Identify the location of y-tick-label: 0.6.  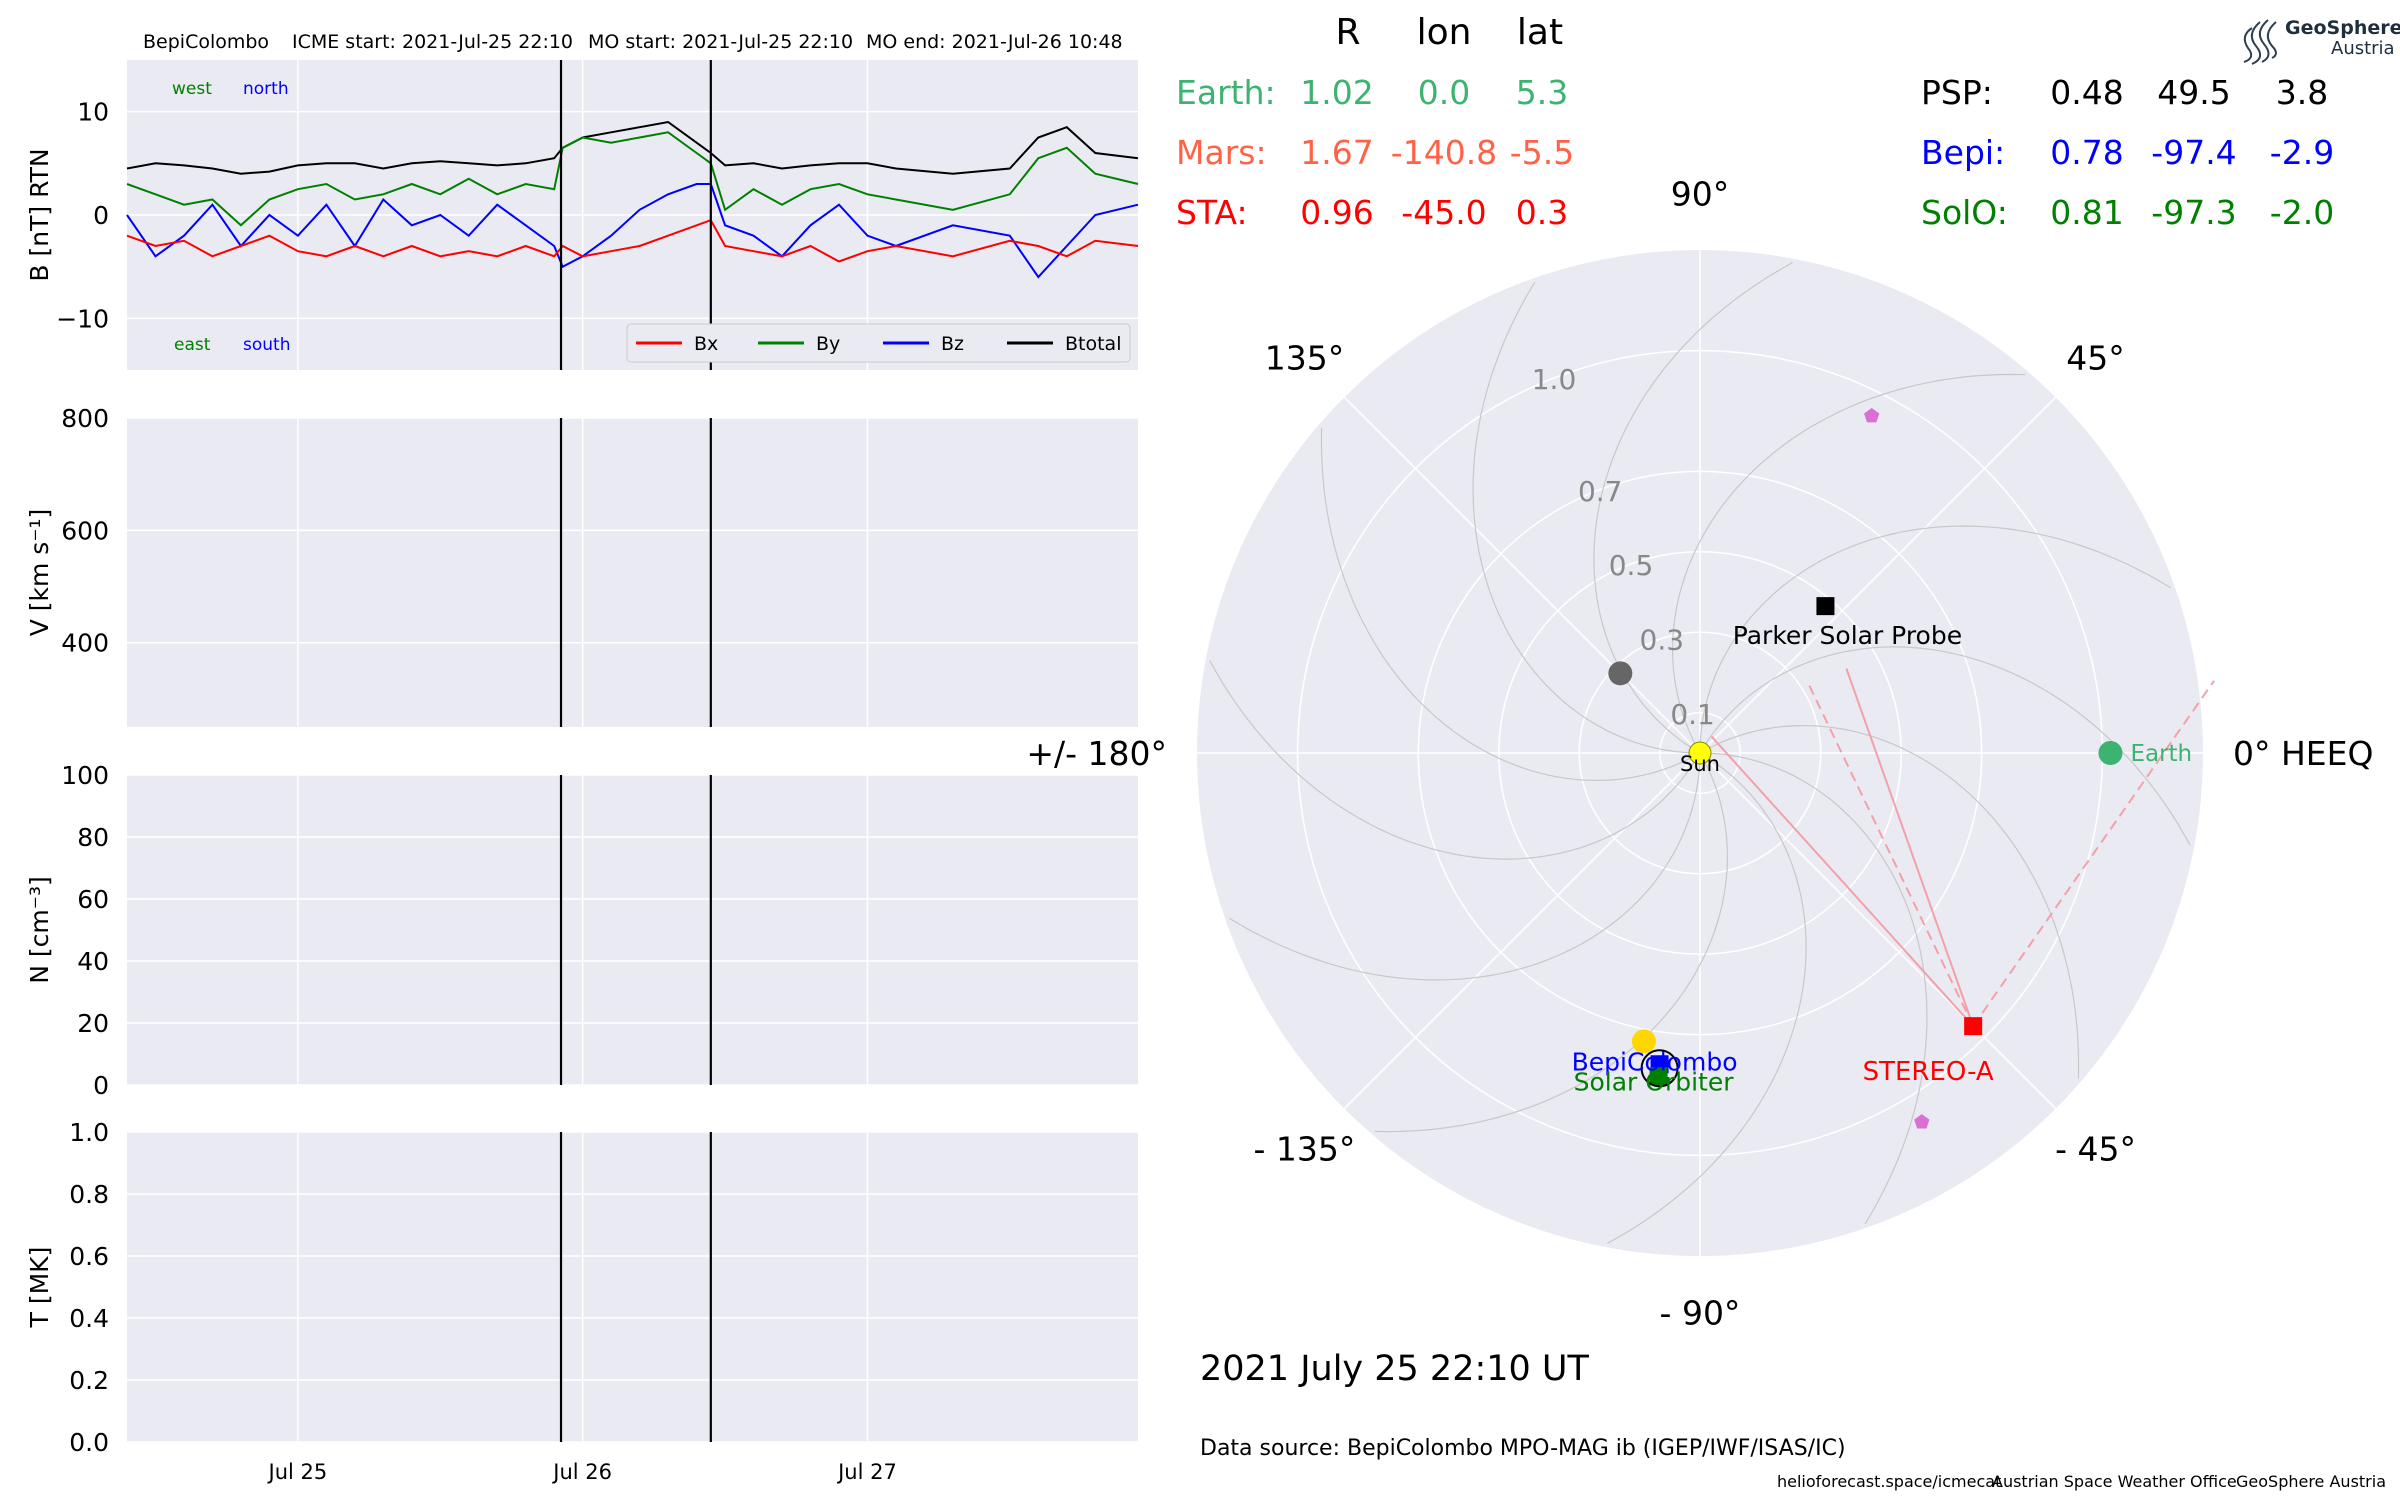
(89, 1256).